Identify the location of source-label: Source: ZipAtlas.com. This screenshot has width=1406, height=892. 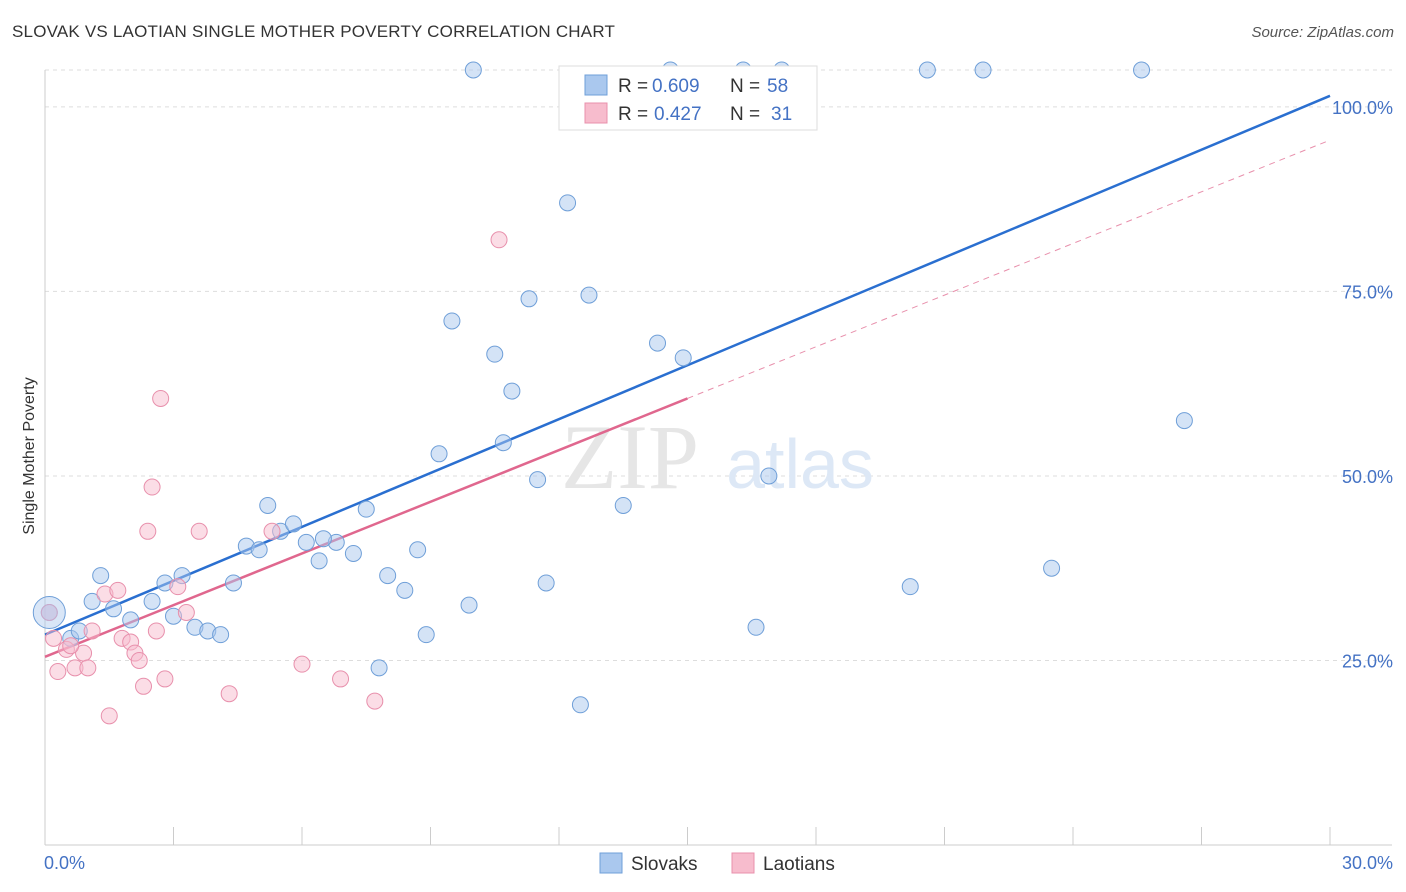
(1322, 32).